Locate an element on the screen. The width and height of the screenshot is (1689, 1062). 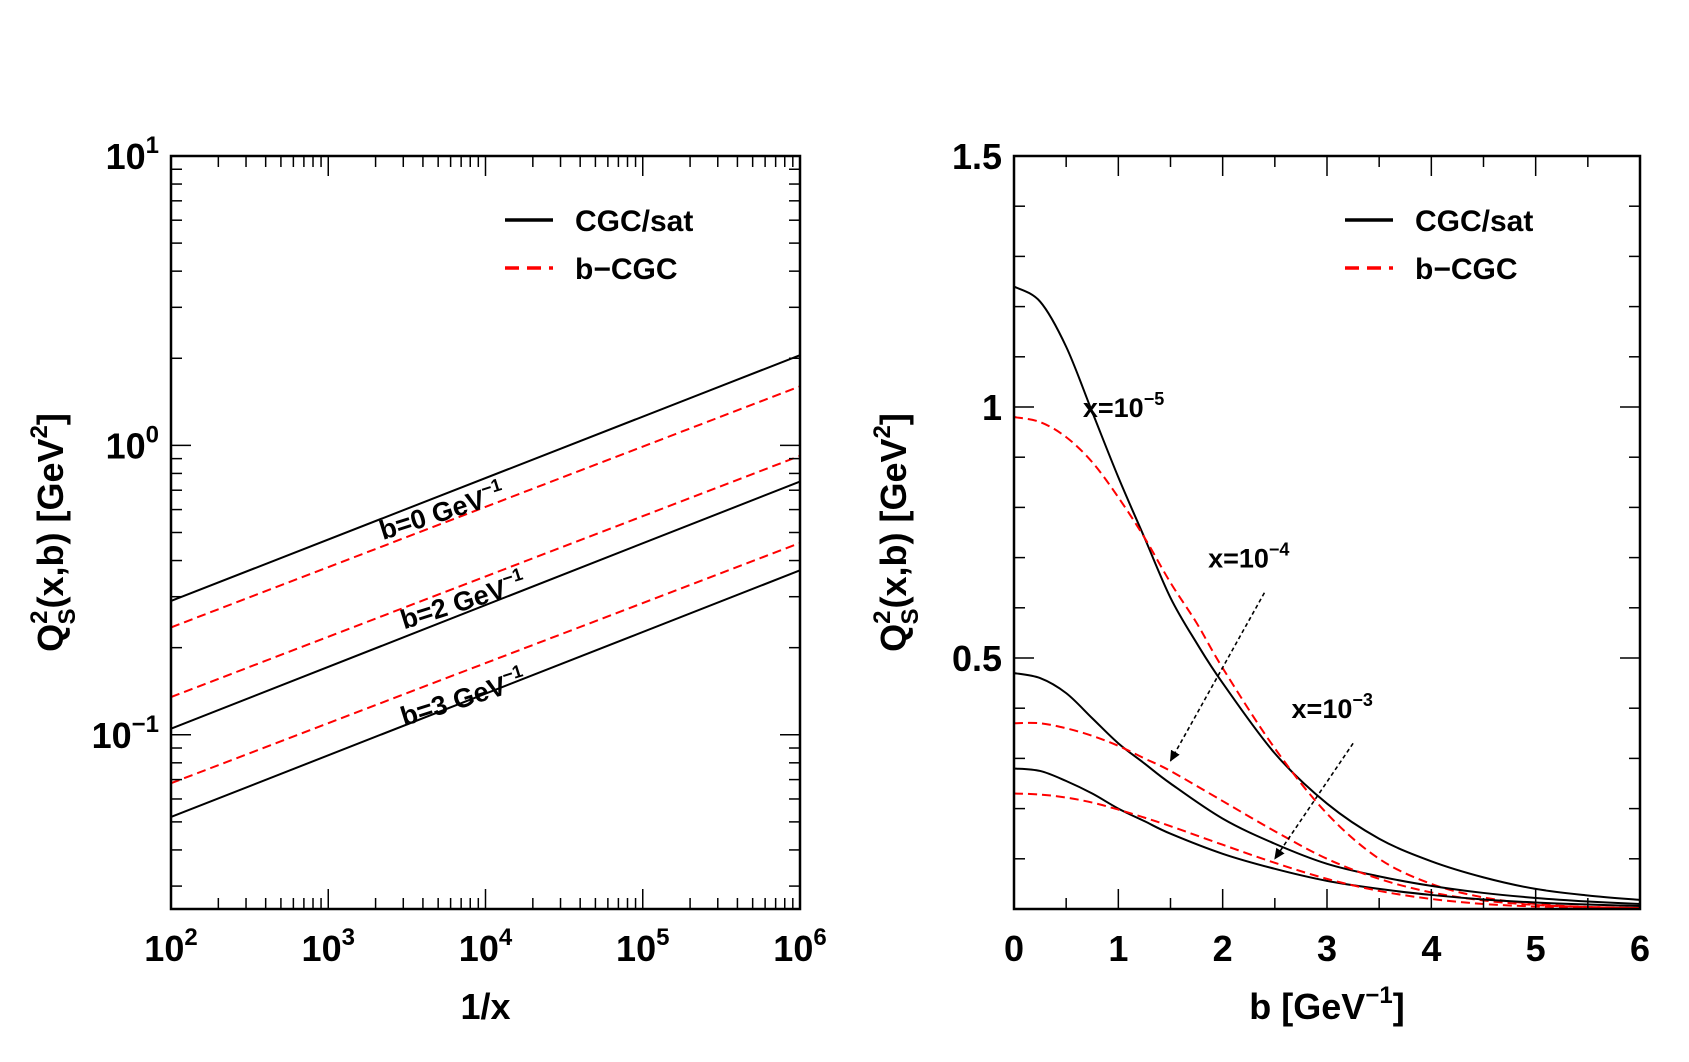
x-tick-label: 10³ is located at coordinates (328, 946).